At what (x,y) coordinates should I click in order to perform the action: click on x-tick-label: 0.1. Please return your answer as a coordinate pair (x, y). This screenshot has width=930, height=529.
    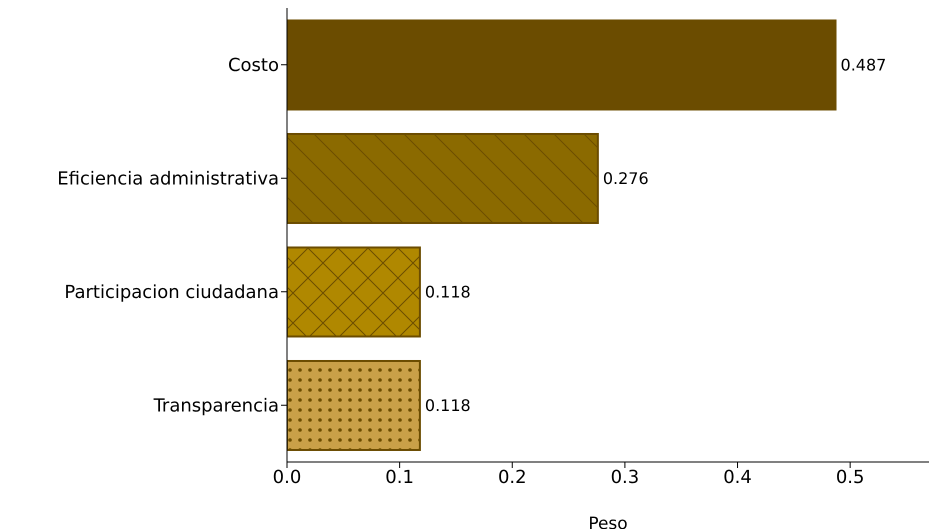
    Looking at the image, I should click on (399, 477).